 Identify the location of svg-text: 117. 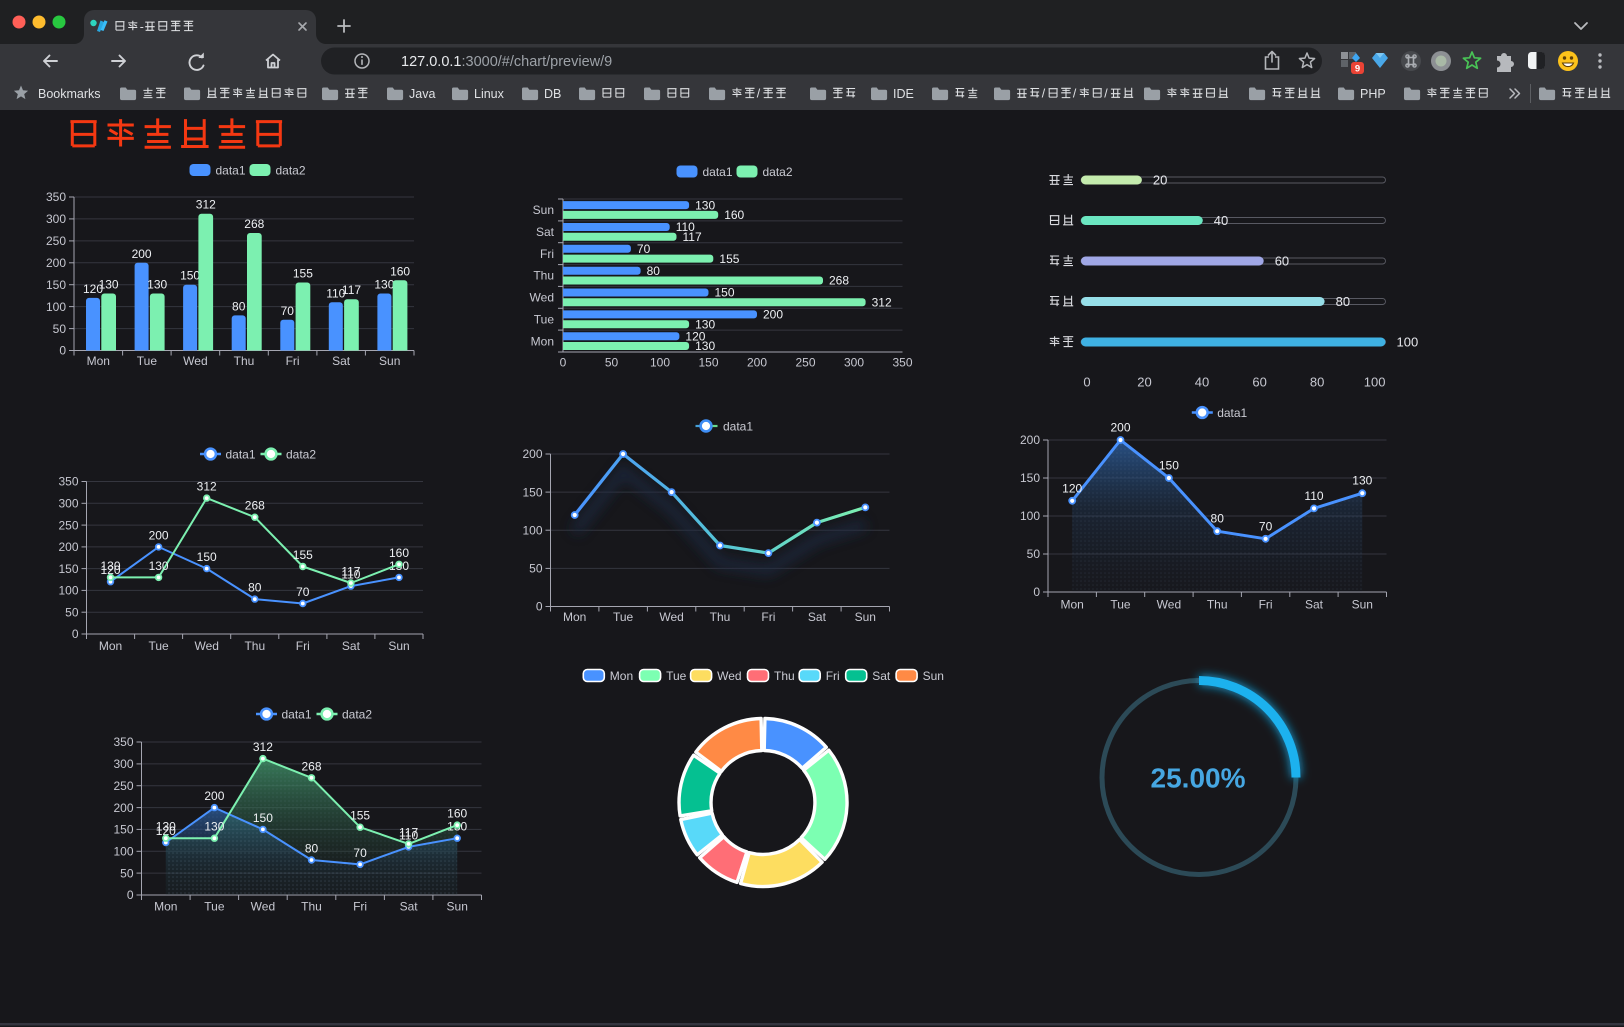
(351, 290).